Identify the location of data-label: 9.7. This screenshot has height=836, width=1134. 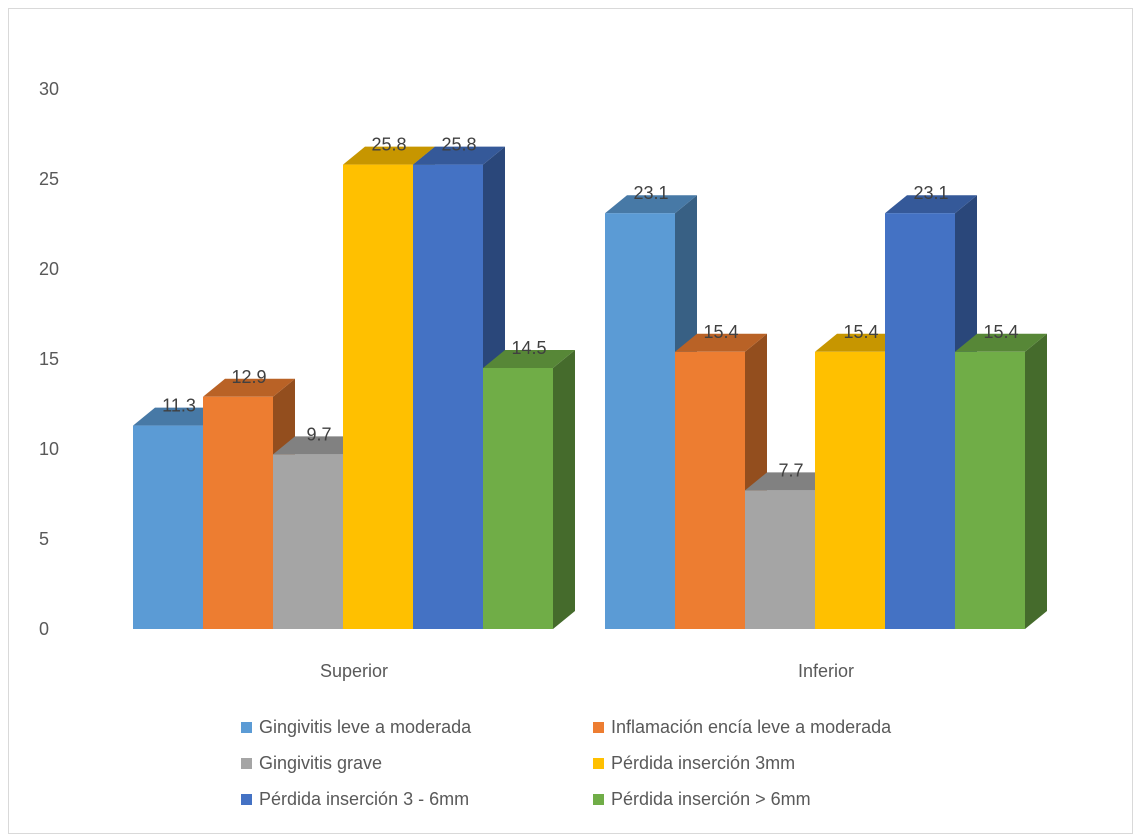
(318, 434).